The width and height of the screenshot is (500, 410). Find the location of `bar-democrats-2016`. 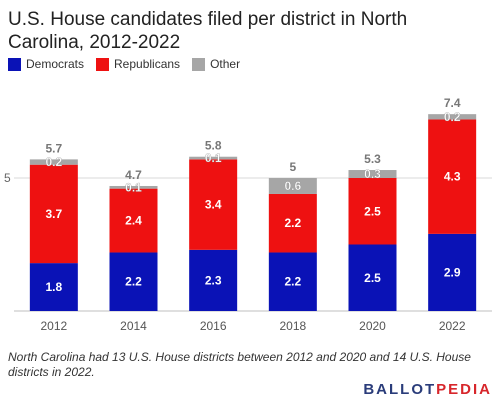

bar-democrats-2016 is located at coordinates (213, 280).